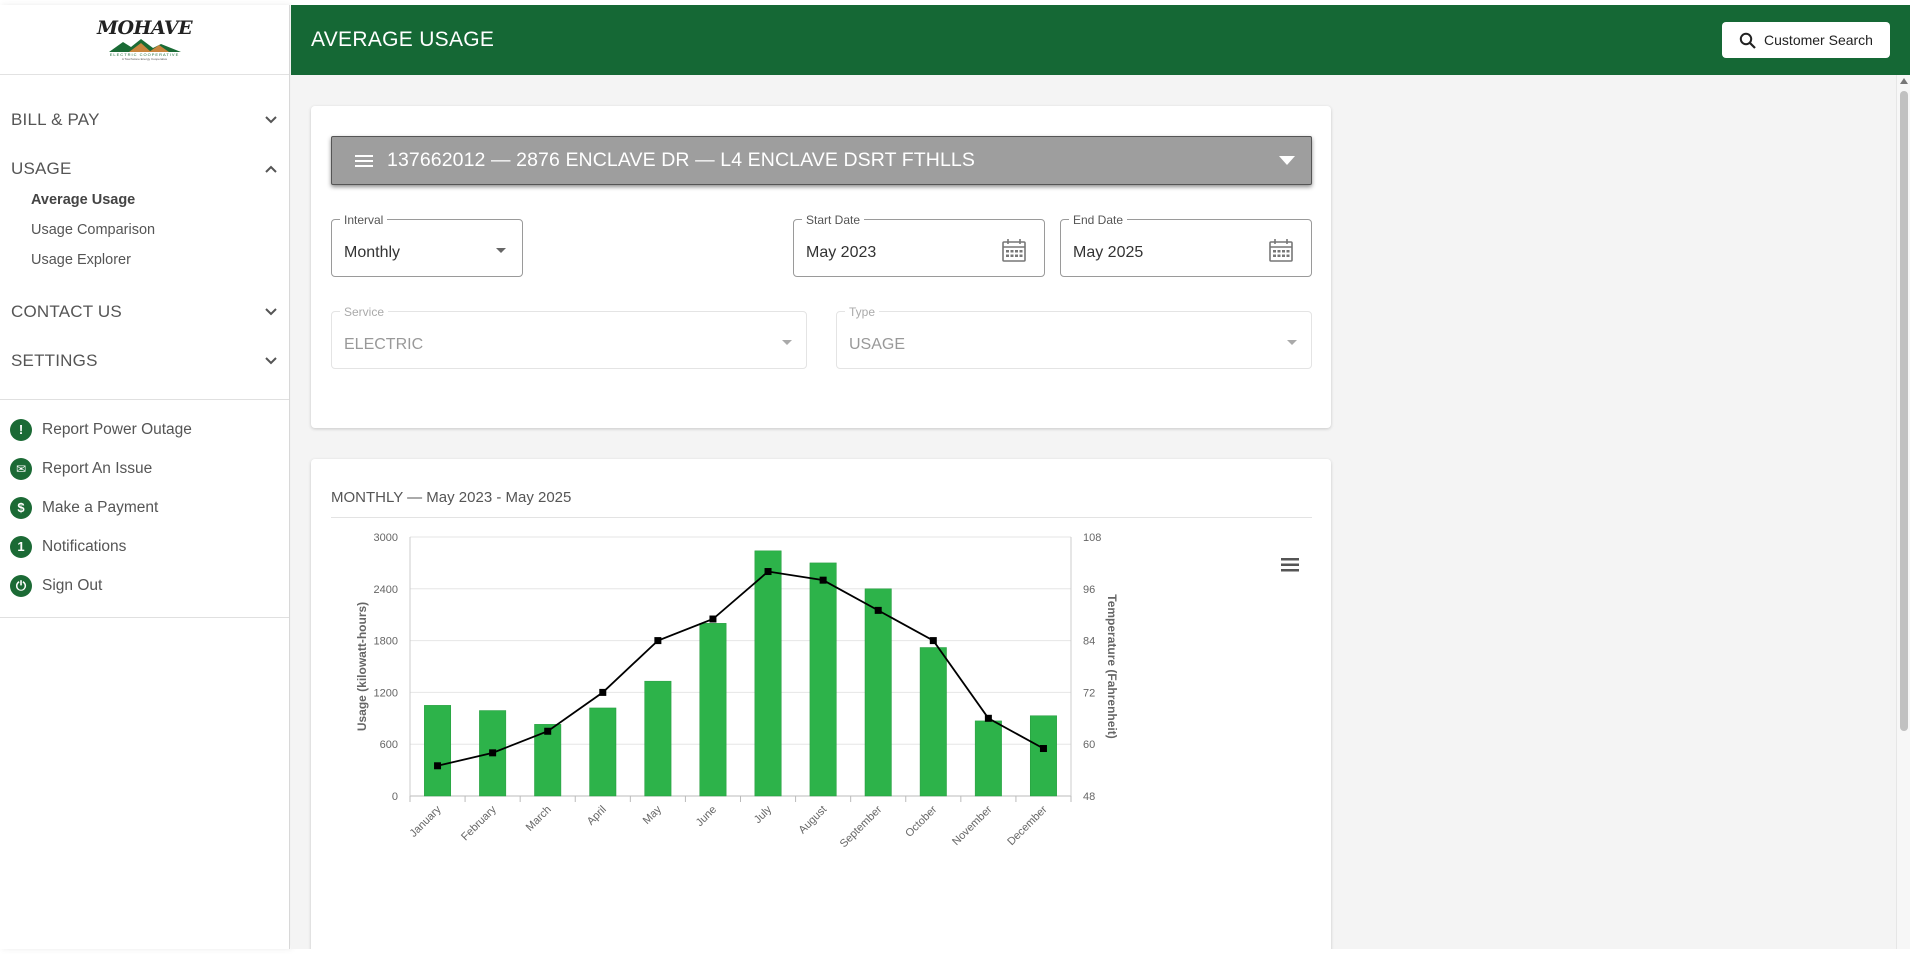 The width and height of the screenshot is (1910, 954). Describe the element at coordinates (1089, 693) in the screenshot. I see `y2-tick-label: 72` at that location.